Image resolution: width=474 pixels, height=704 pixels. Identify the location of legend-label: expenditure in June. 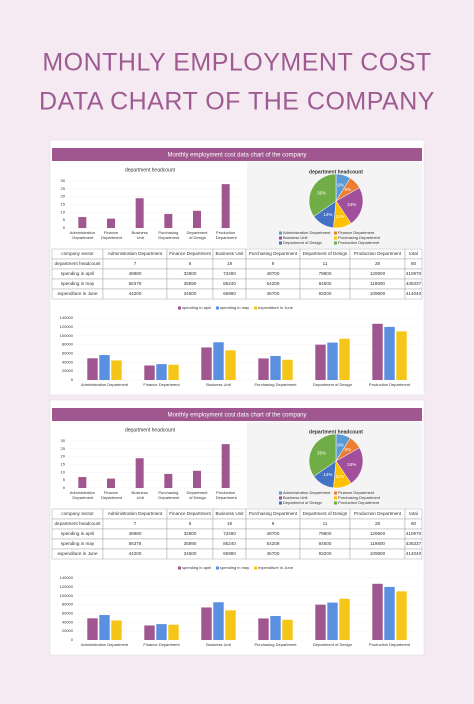
(276, 567).